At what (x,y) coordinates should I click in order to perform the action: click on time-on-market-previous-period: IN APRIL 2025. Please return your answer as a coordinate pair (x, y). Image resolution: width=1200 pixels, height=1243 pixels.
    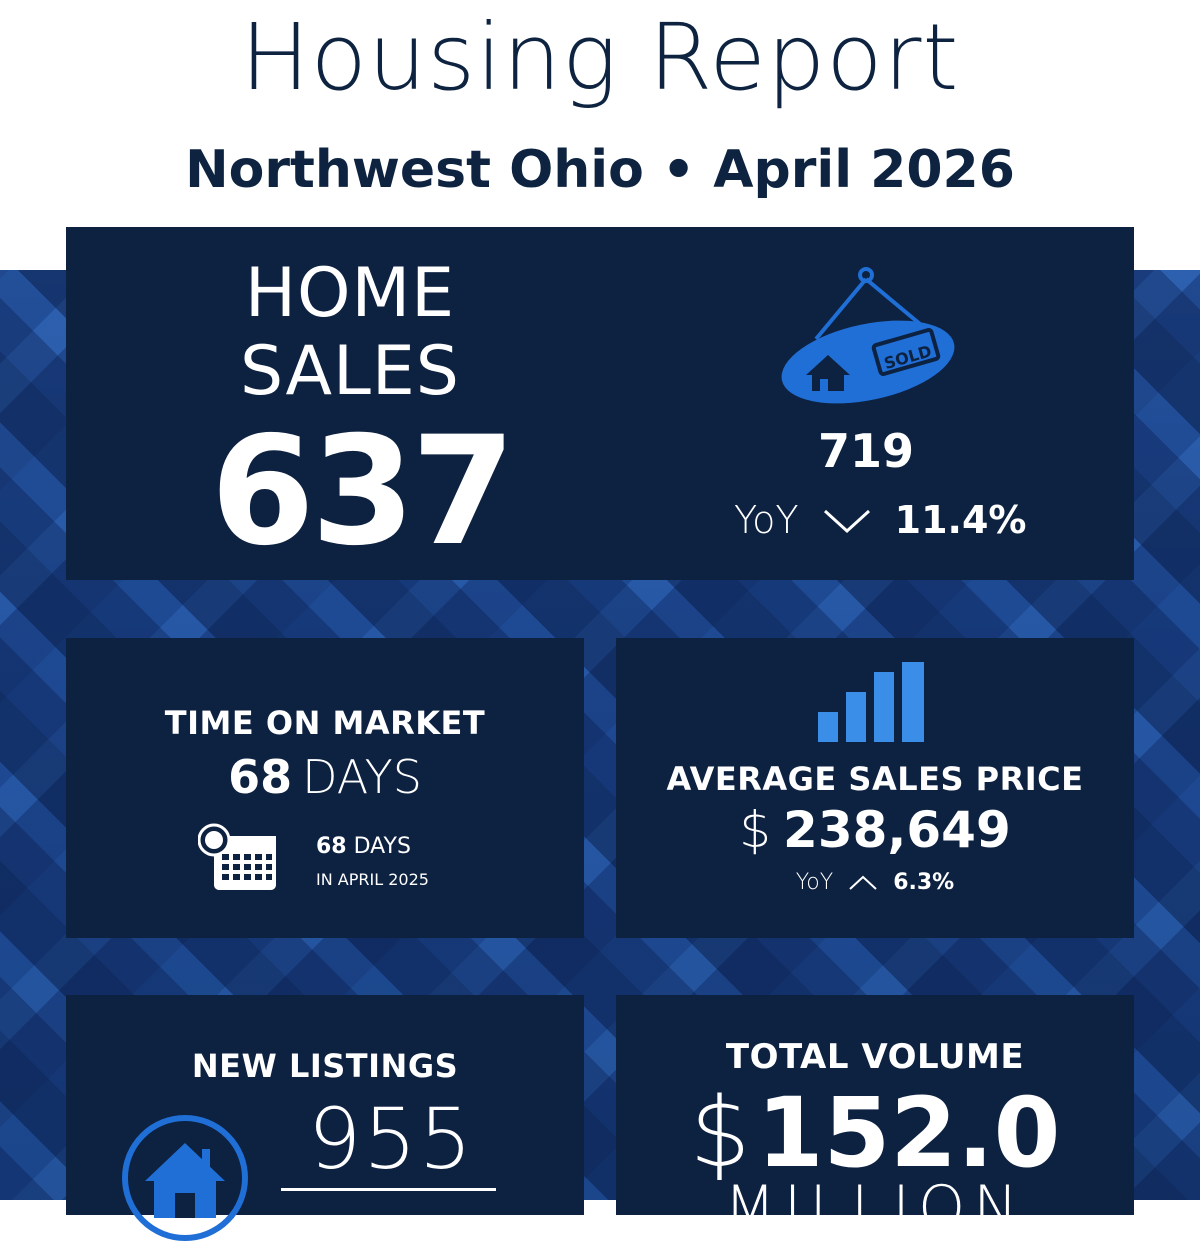
    Looking at the image, I should click on (372, 879).